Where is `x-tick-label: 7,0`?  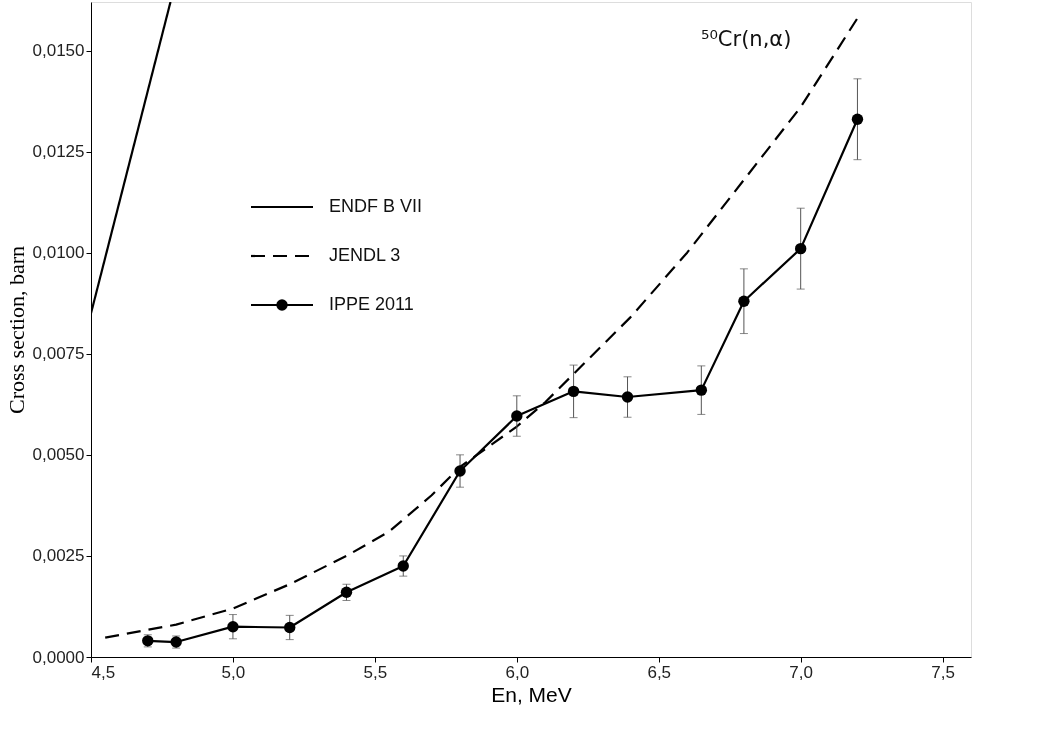 x-tick-label: 7,0 is located at coordinates (801, 672).